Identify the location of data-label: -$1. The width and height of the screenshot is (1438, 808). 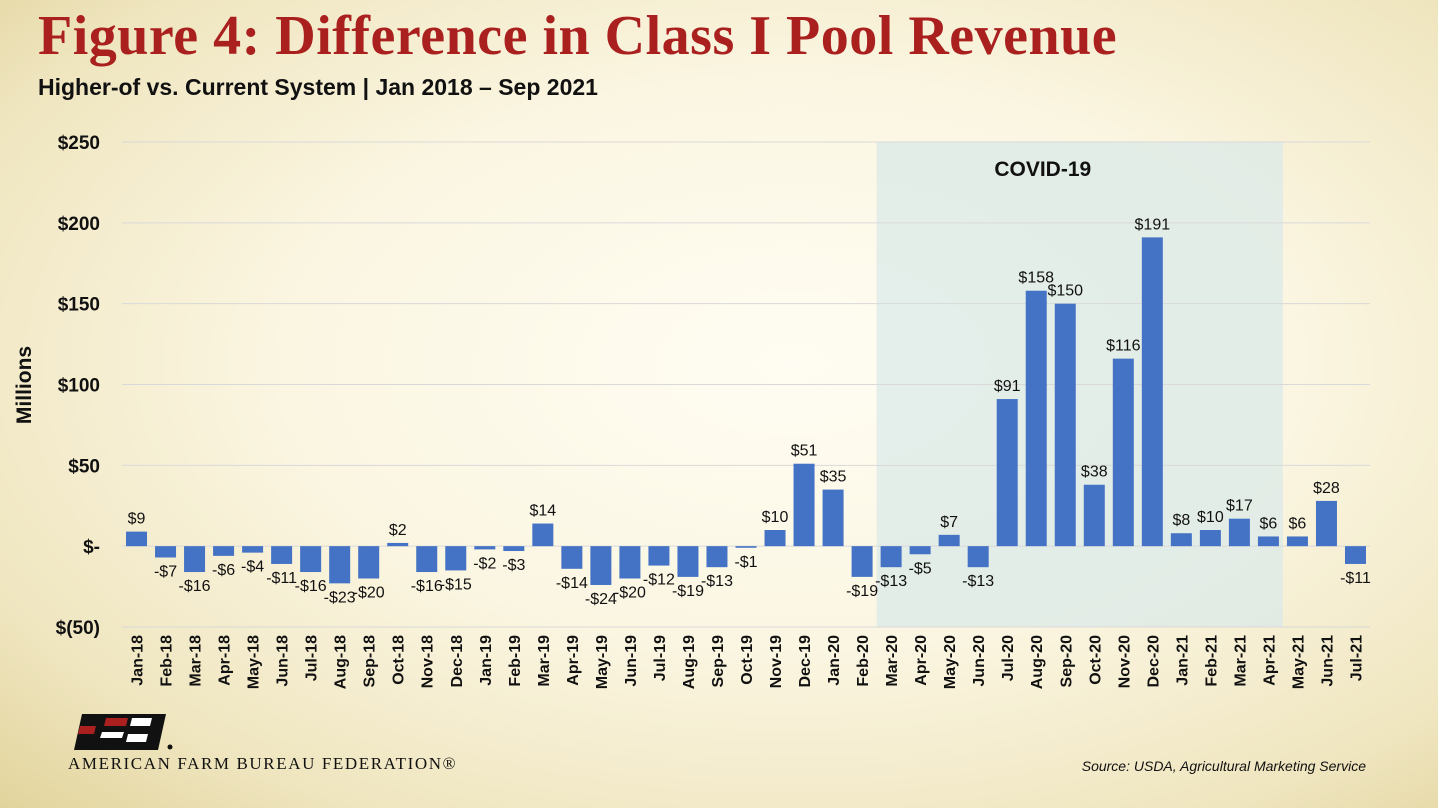
(745, 562).